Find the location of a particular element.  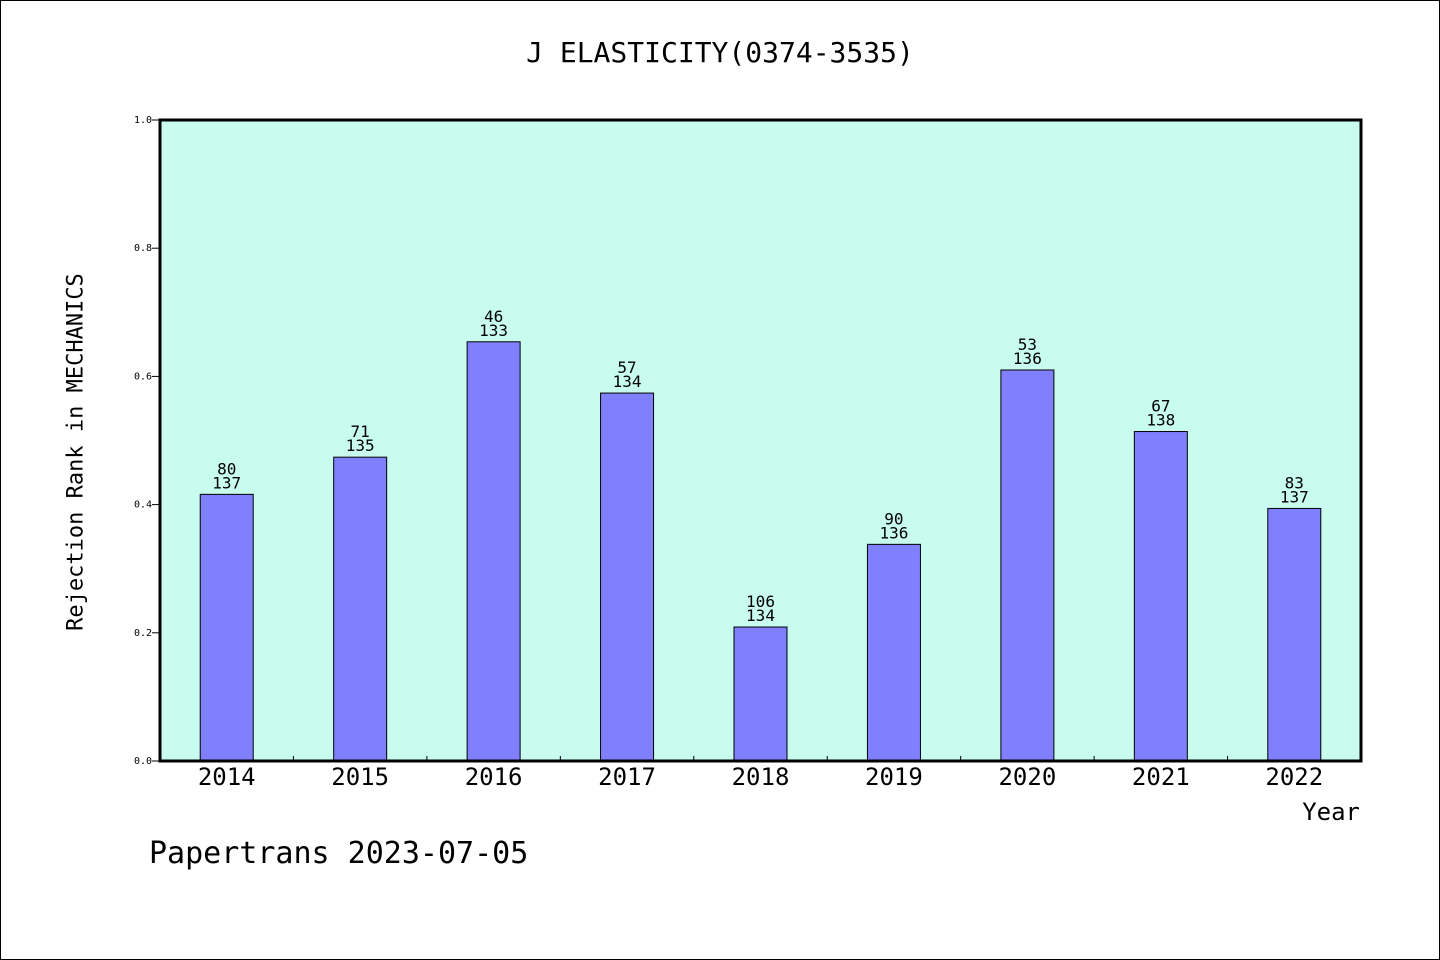

y-tick-label: 0.8 is located at coordinates (143, 248).